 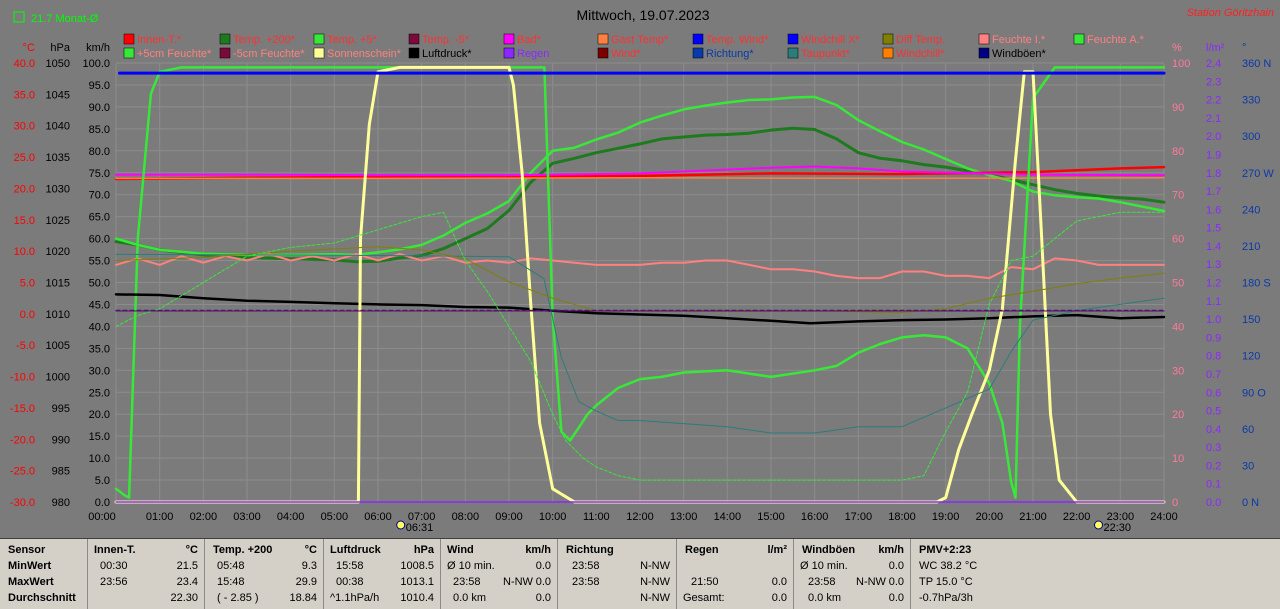 I want to click on temp-tick-label: -15.0, so click(x=22, y=409).